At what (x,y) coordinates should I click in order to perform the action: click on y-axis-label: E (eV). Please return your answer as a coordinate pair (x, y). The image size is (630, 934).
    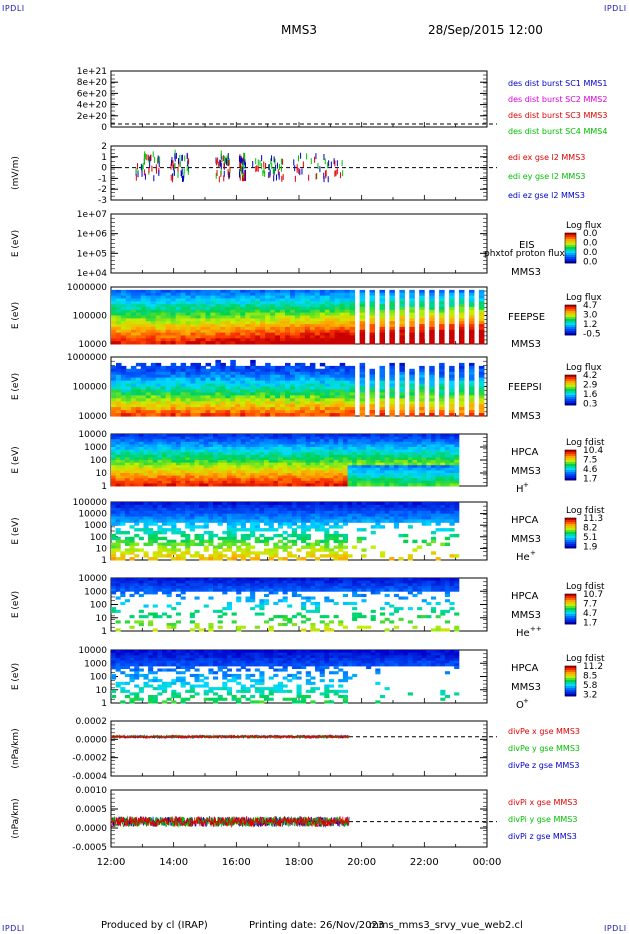
    Looking at the image, I should click on (16, 530).